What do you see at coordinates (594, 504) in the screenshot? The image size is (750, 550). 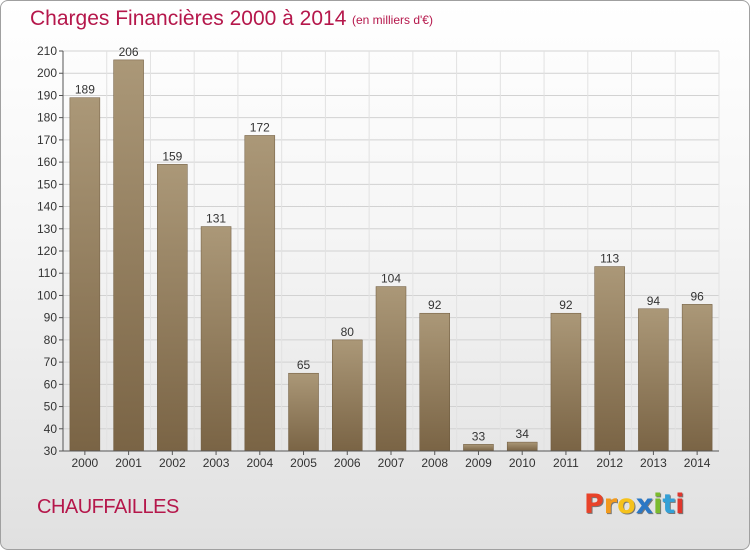 I see `logo-letter: P` at bounding box center [594, 504].